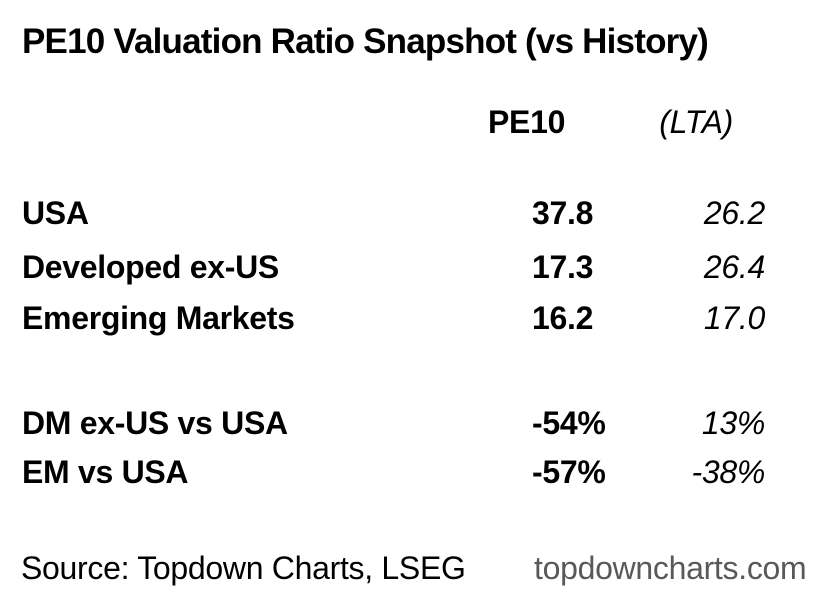  Describe the element at coordinates (696, 122) in the screenshot. I see `column-header-lta: (LTA)` at that location.